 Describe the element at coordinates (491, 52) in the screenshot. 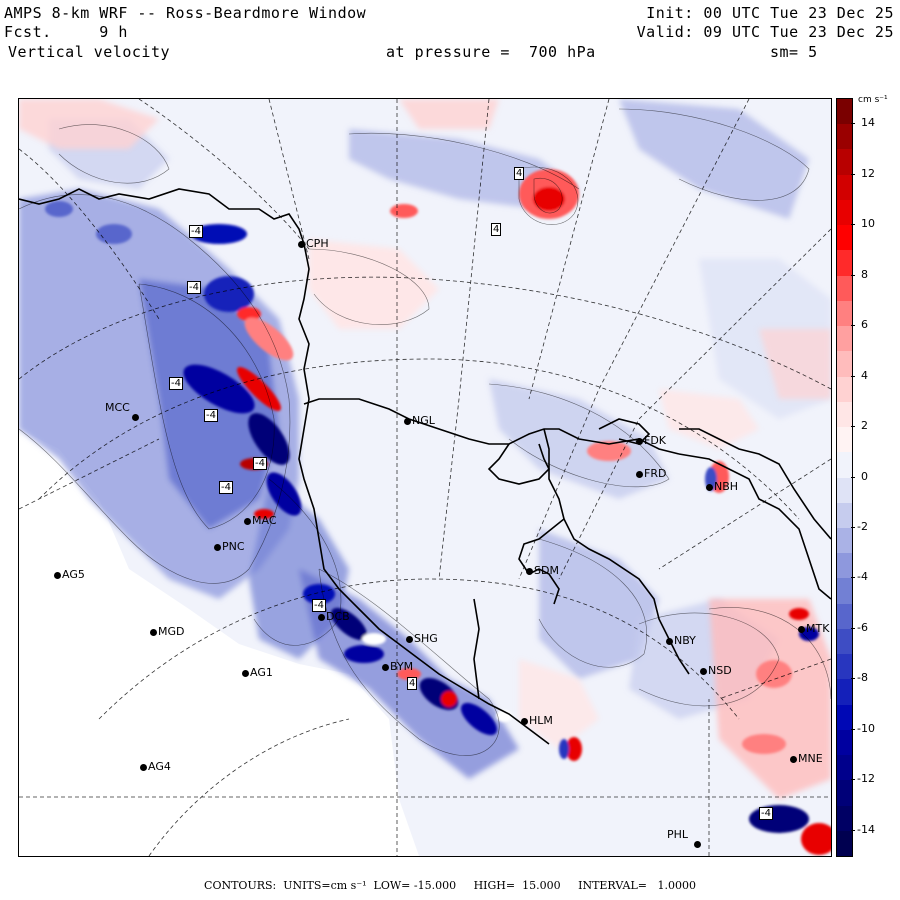

I see `pressure-level: at pressure = 700 hPa` at that location.